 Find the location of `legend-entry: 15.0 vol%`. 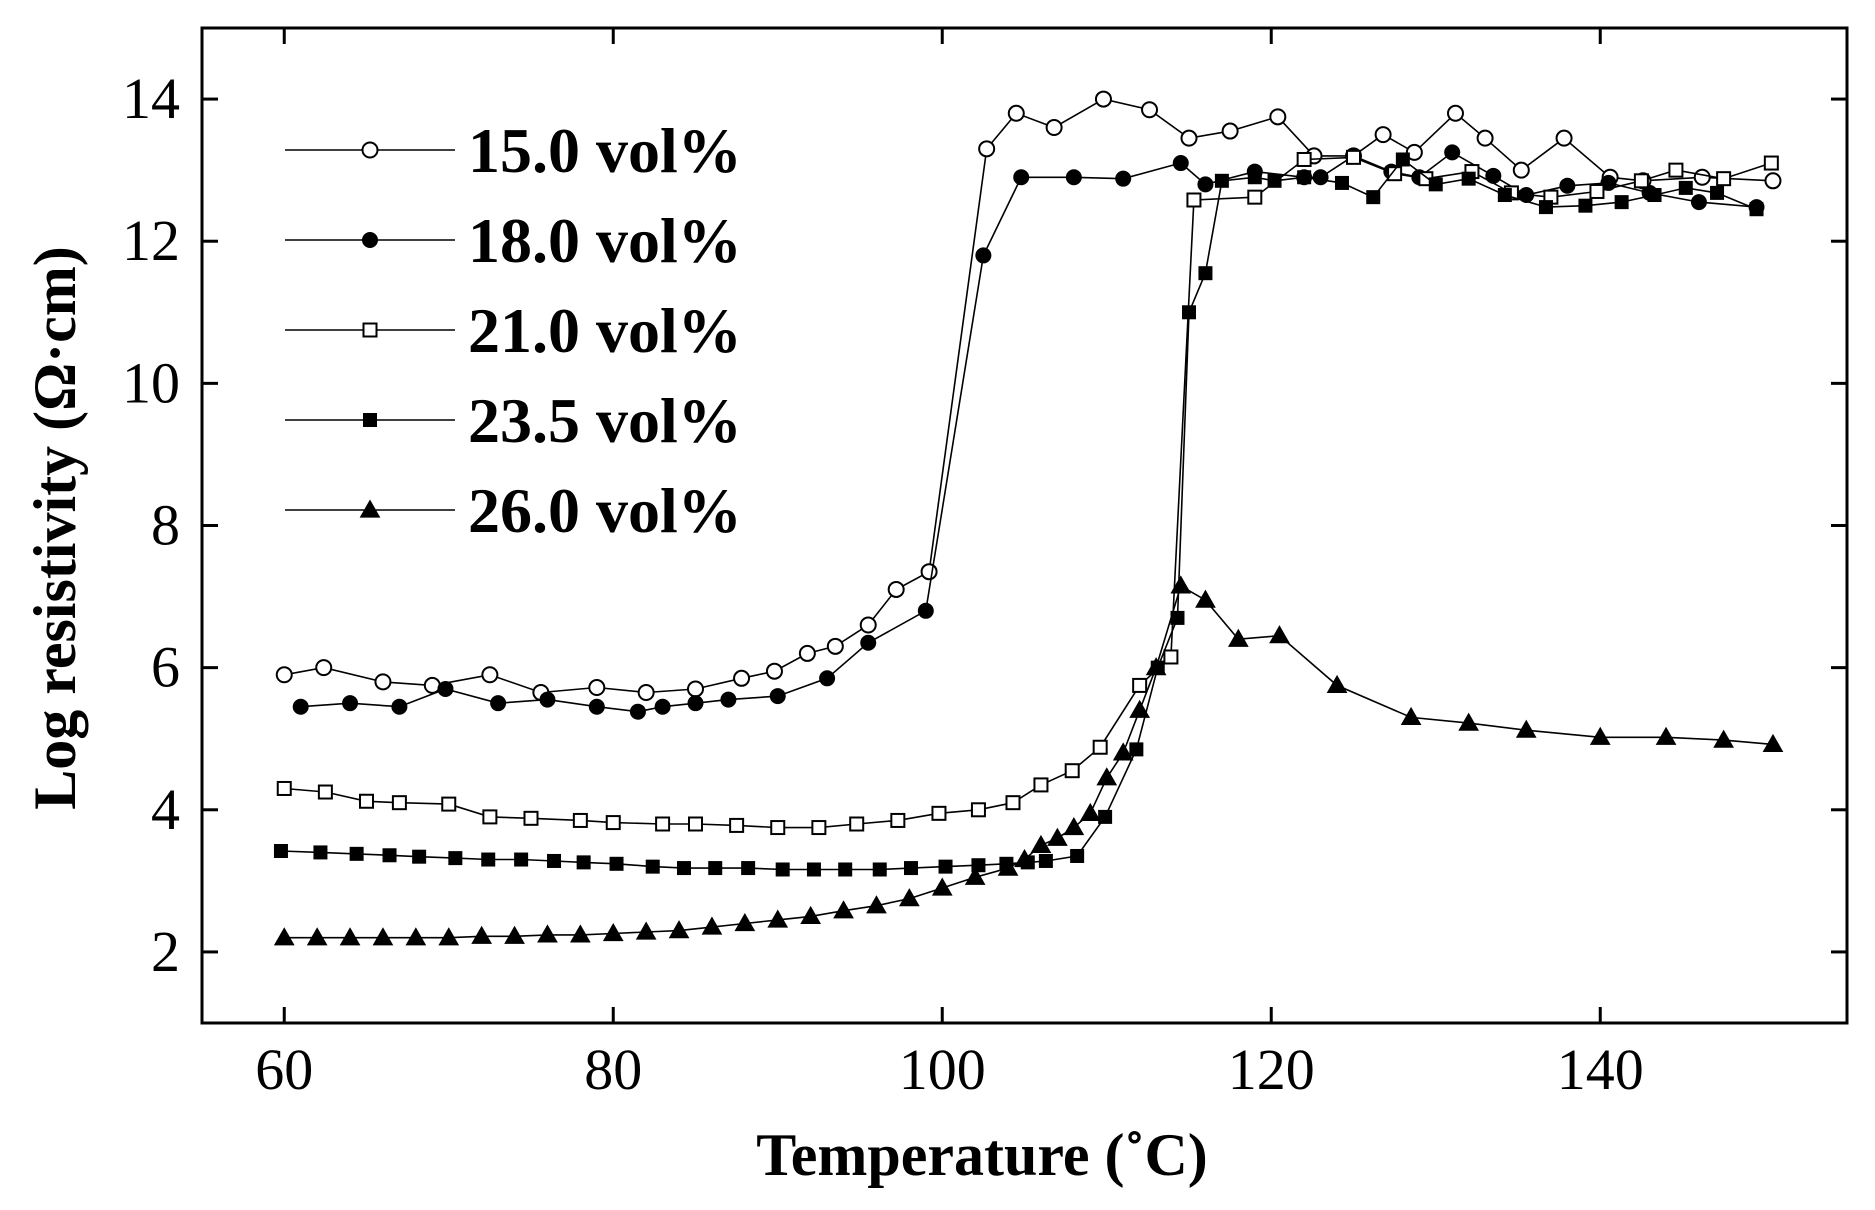

legend-entry: 15.0 vol% is located at coordinates (513, 150).